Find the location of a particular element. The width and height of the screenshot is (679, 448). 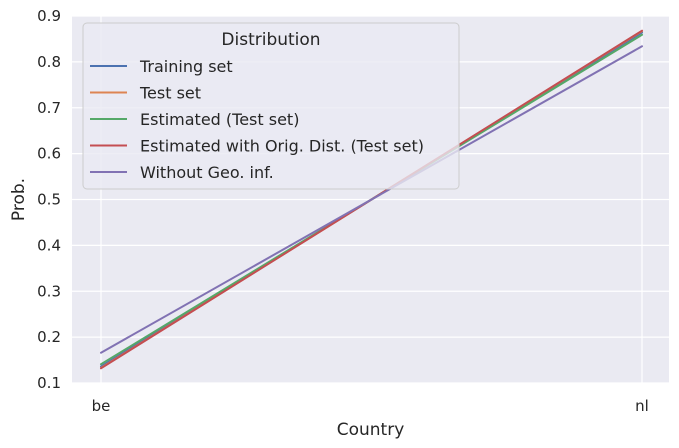

y-axis-label: Prob. is located at coordinates (19, 199).